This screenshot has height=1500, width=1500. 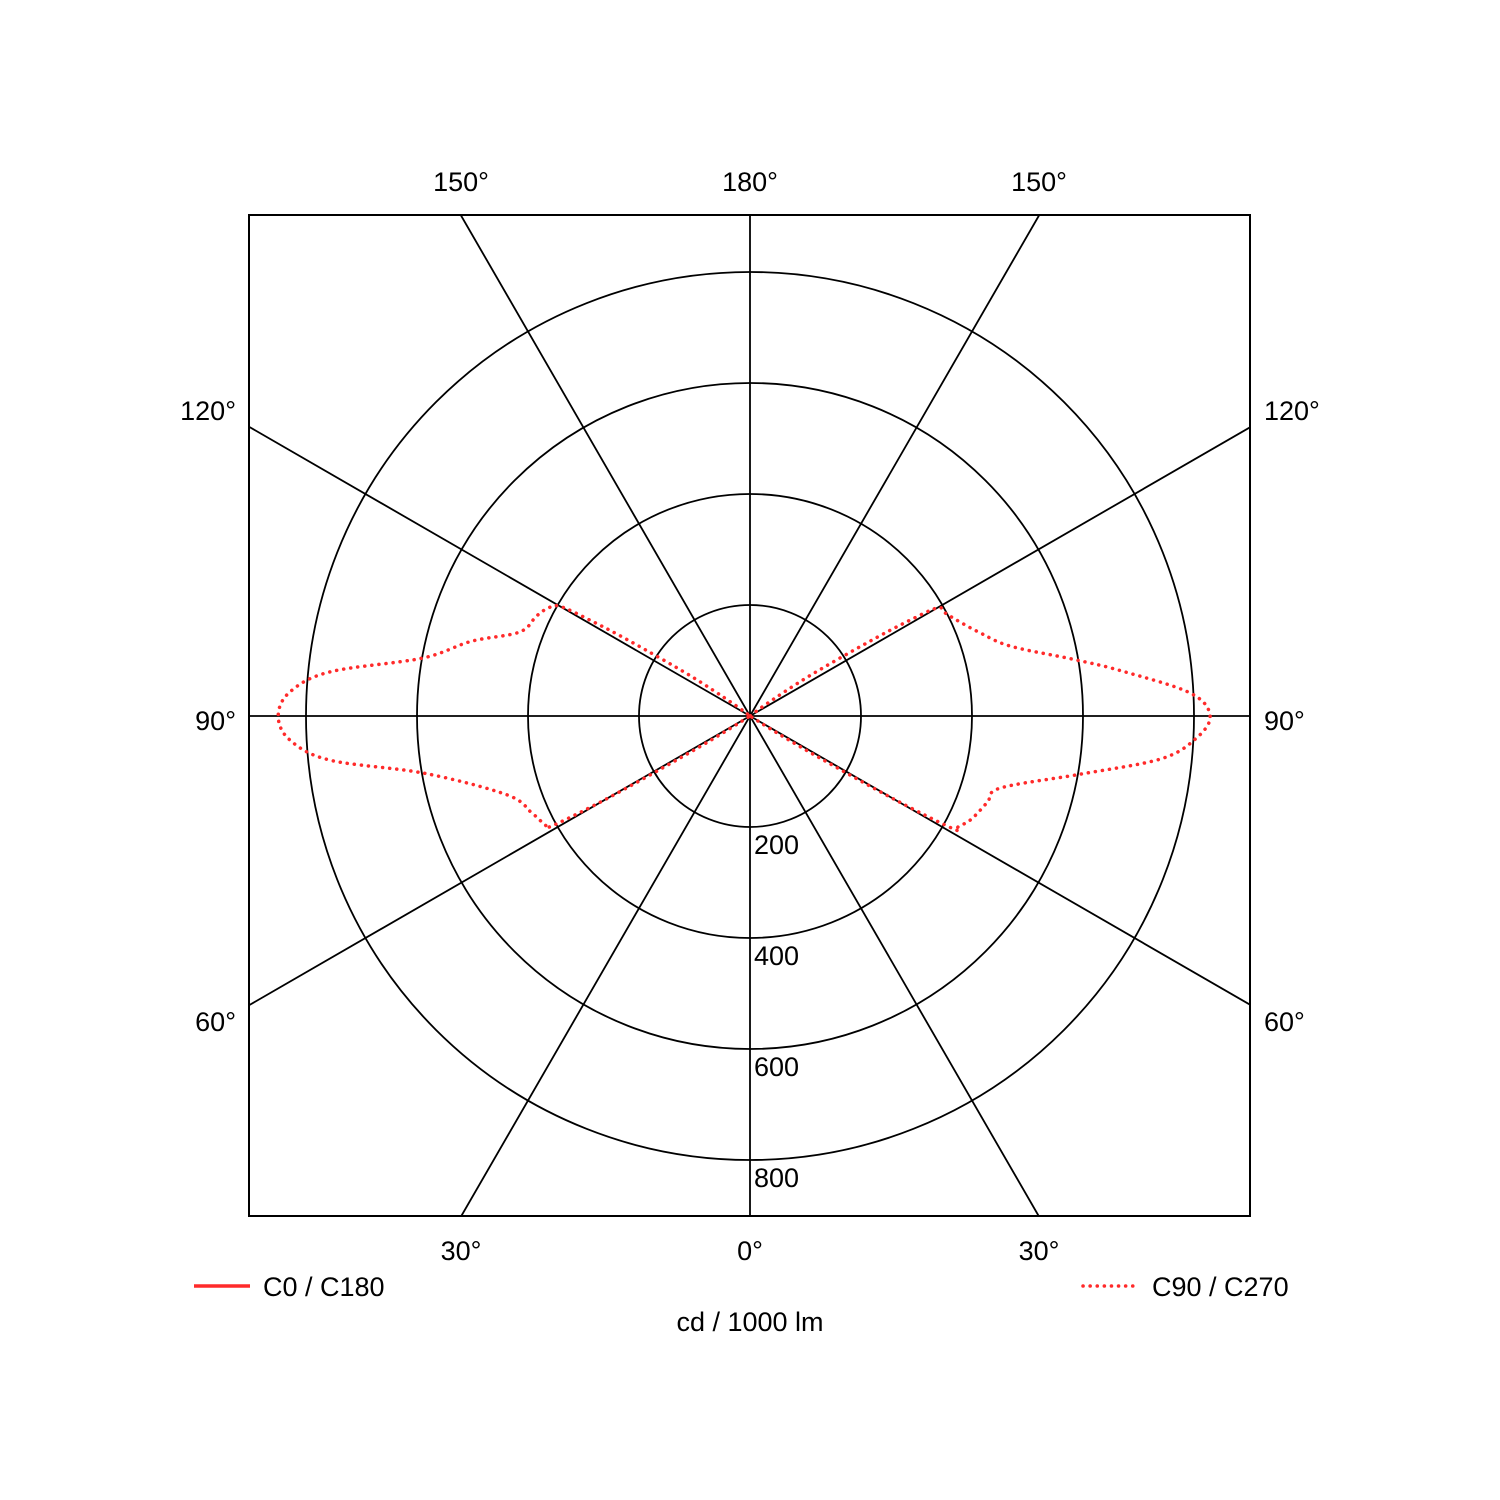 What do you see at coordinates (1292, 411) in the screenshot?
I see `angle-label-right-120: 120°` at bounding box center [1292, 411].